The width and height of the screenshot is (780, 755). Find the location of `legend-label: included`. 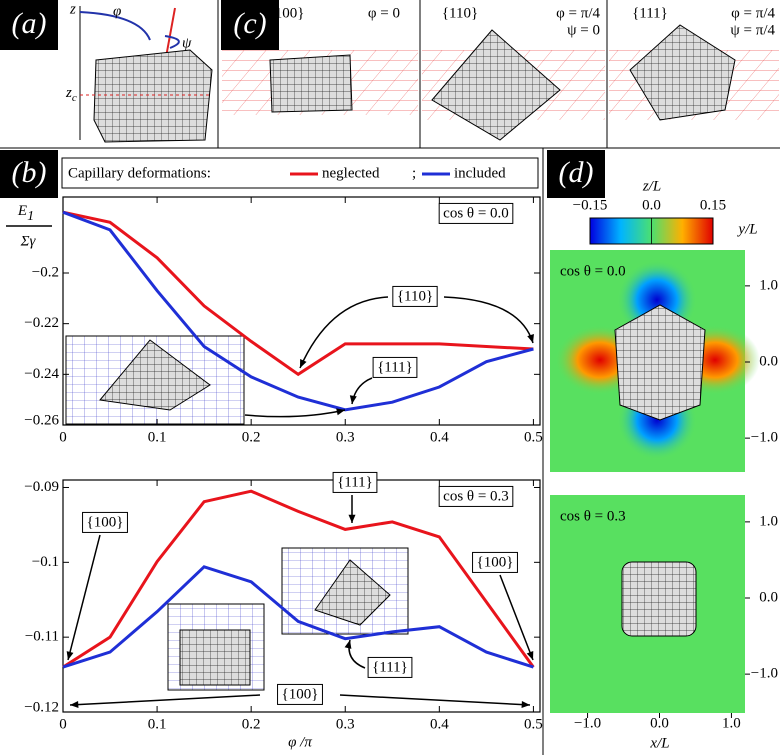

legend-label: included is located at coordinates (480, 173).